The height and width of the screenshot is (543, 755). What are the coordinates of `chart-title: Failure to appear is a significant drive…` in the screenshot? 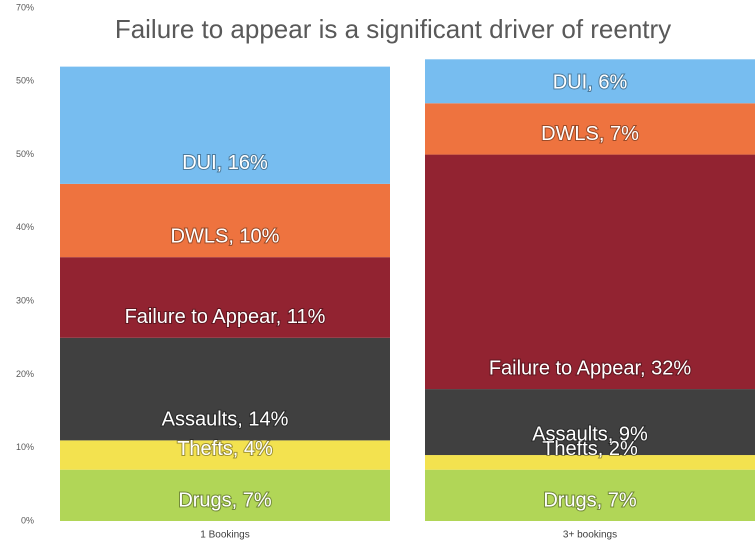 It's located at (393, 29).